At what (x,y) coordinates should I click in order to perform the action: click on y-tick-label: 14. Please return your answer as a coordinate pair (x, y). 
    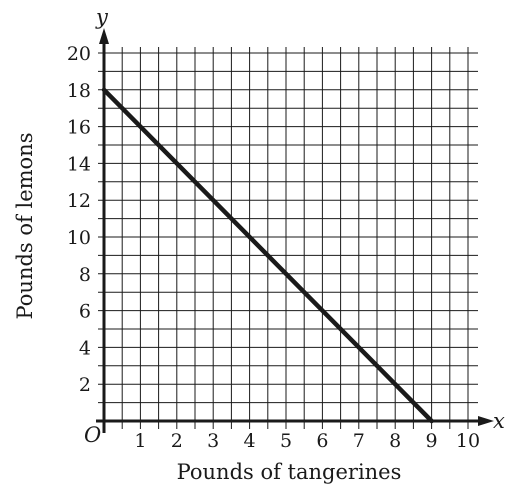
    Looking at the image, I should click on (79, 164).